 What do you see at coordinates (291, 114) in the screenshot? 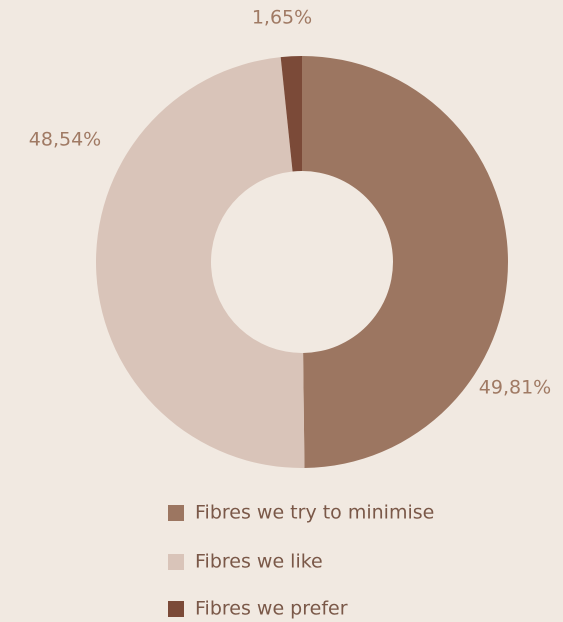
I see `donut-slice` at bounding box center [291, 114].